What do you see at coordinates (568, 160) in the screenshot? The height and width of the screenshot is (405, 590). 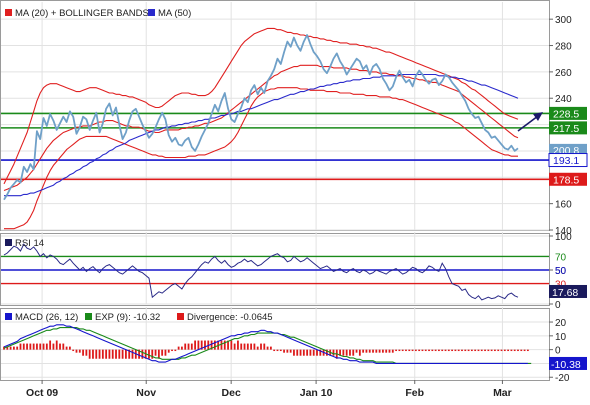 I see `level-badge-support` at bounding box center [568, 160].